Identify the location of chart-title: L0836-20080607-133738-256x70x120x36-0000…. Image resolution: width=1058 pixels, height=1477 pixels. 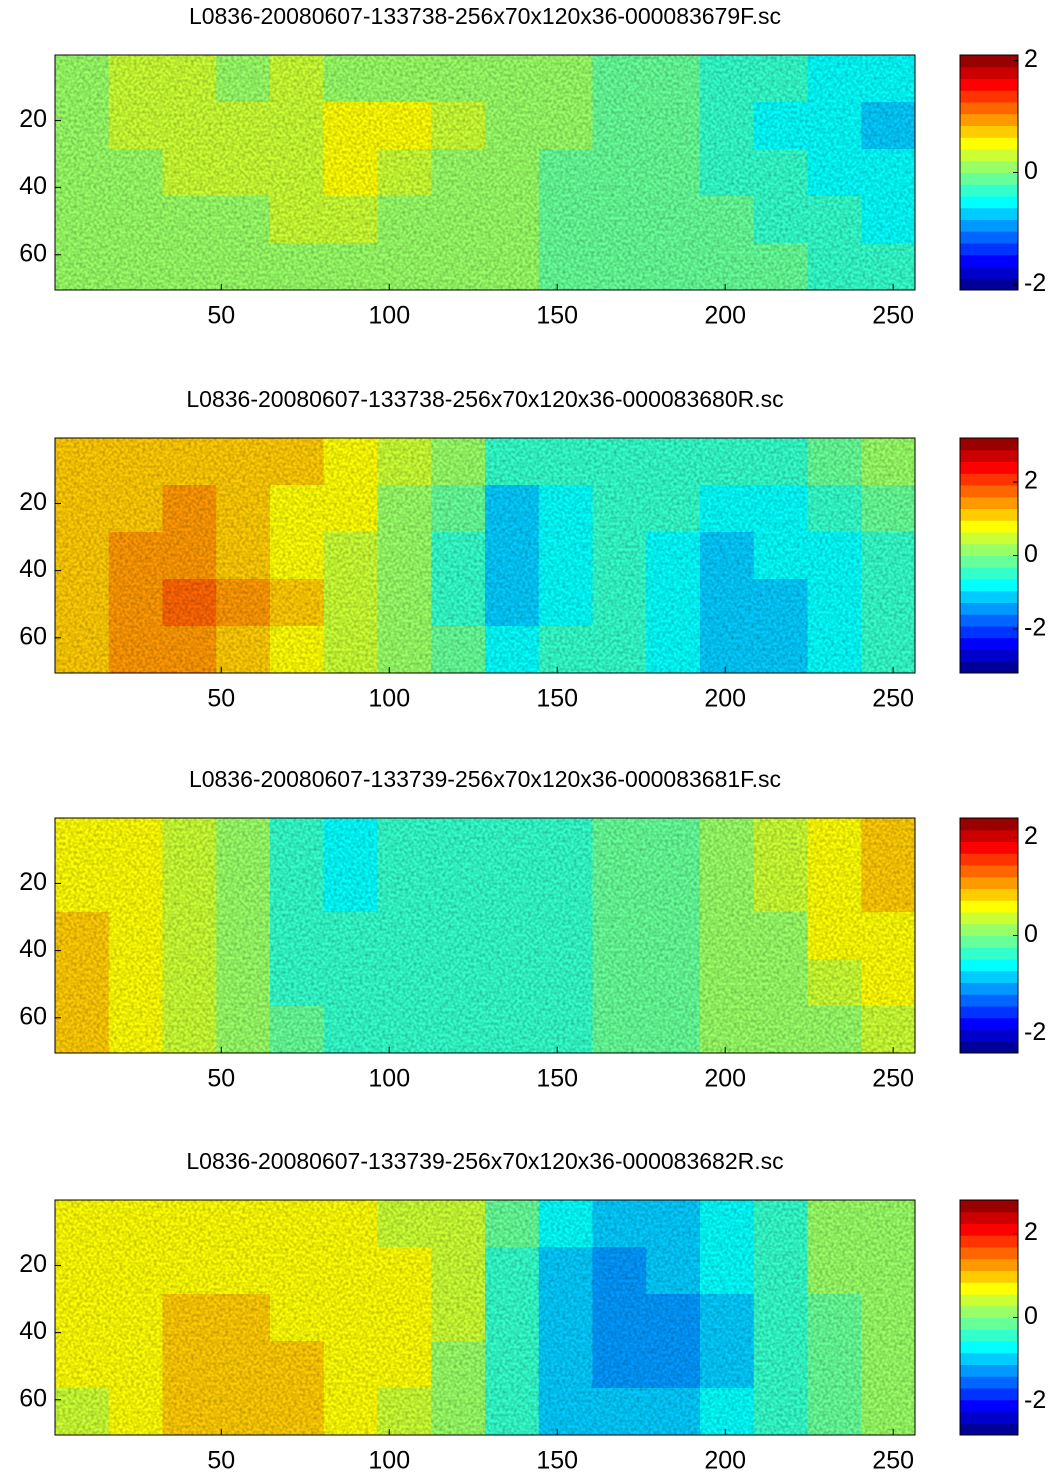
(484, 399).